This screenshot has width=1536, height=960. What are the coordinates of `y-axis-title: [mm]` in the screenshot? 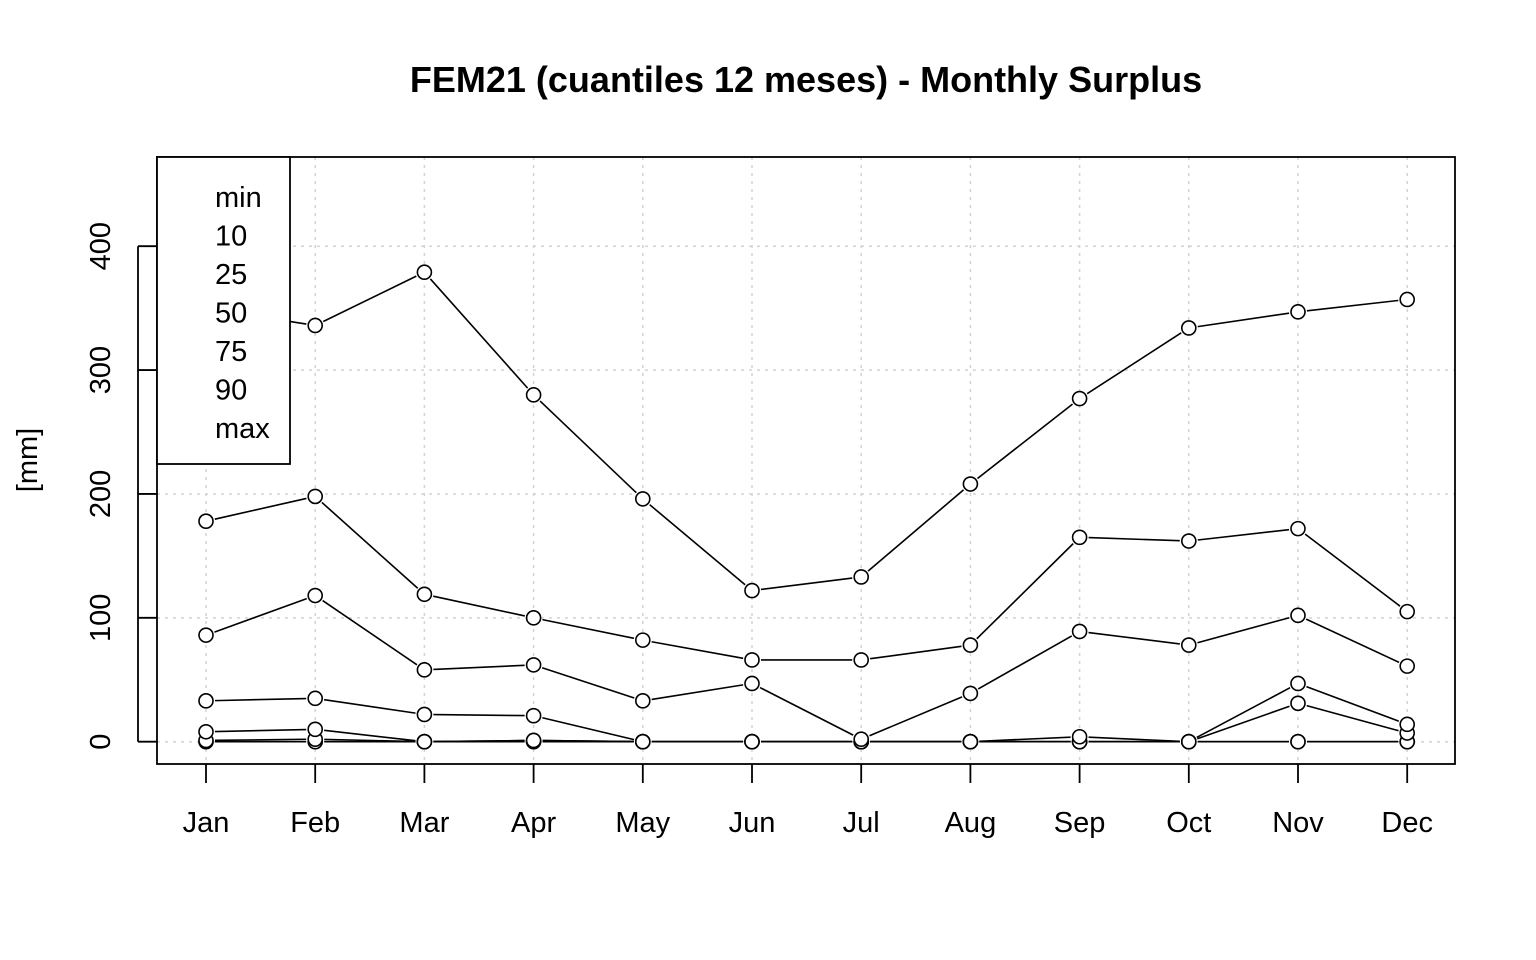 It's located at (28, 460).